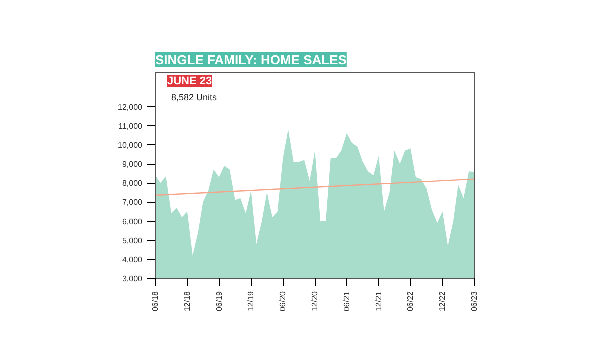 The width and height of the screenshot is (600, 342). I want to click on y-tick-label: 7,000, so click(133, 203).